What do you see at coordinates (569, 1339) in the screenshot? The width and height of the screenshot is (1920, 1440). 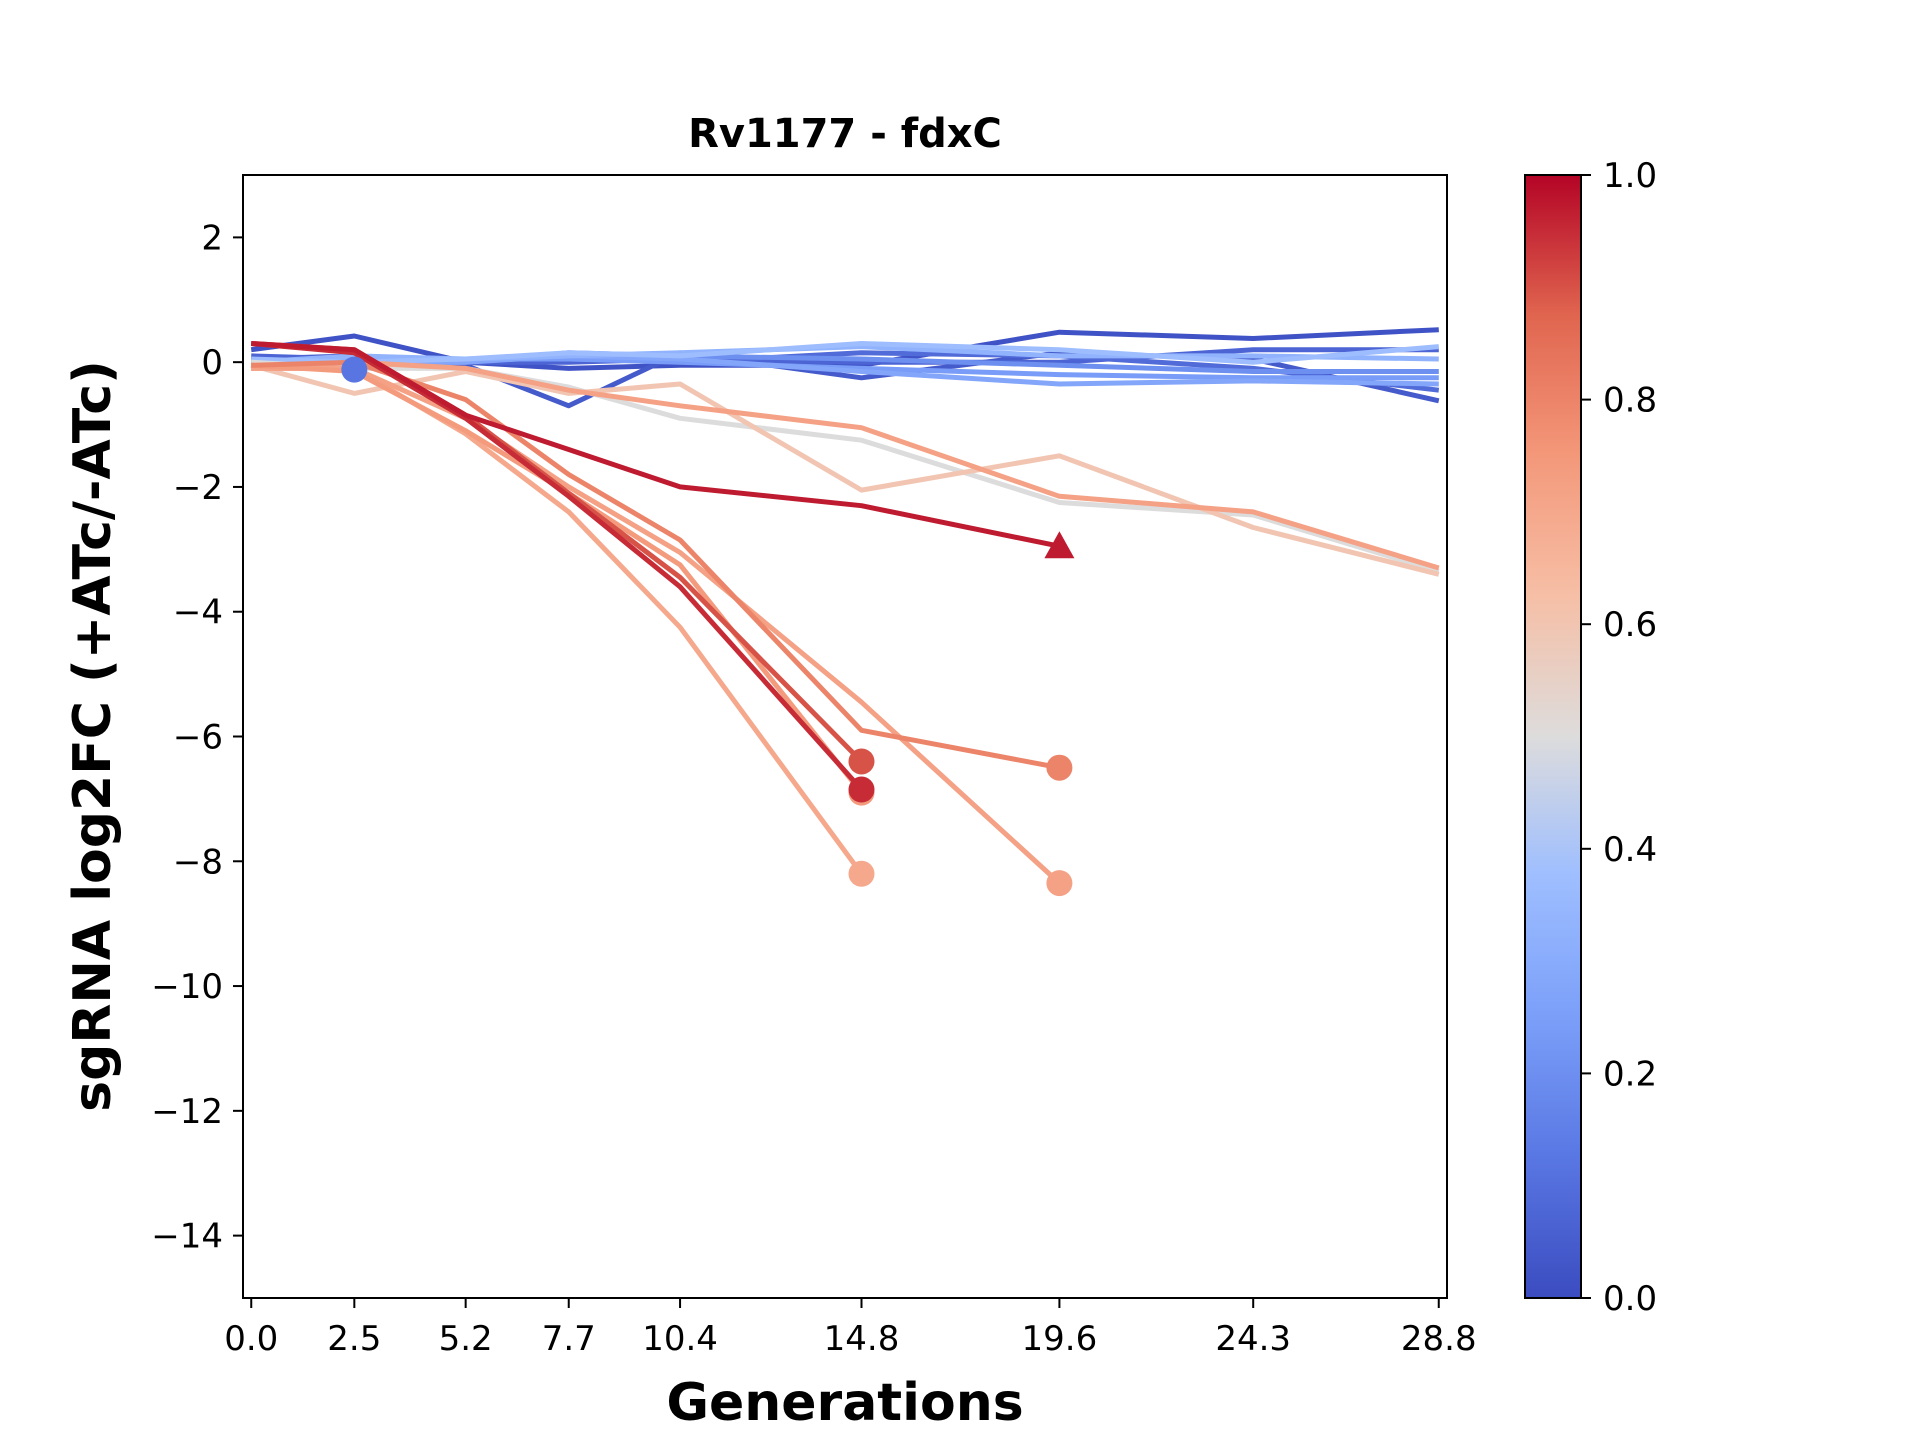 I see `x-tick-label: 7.7` at bounding box center [569, 1339].